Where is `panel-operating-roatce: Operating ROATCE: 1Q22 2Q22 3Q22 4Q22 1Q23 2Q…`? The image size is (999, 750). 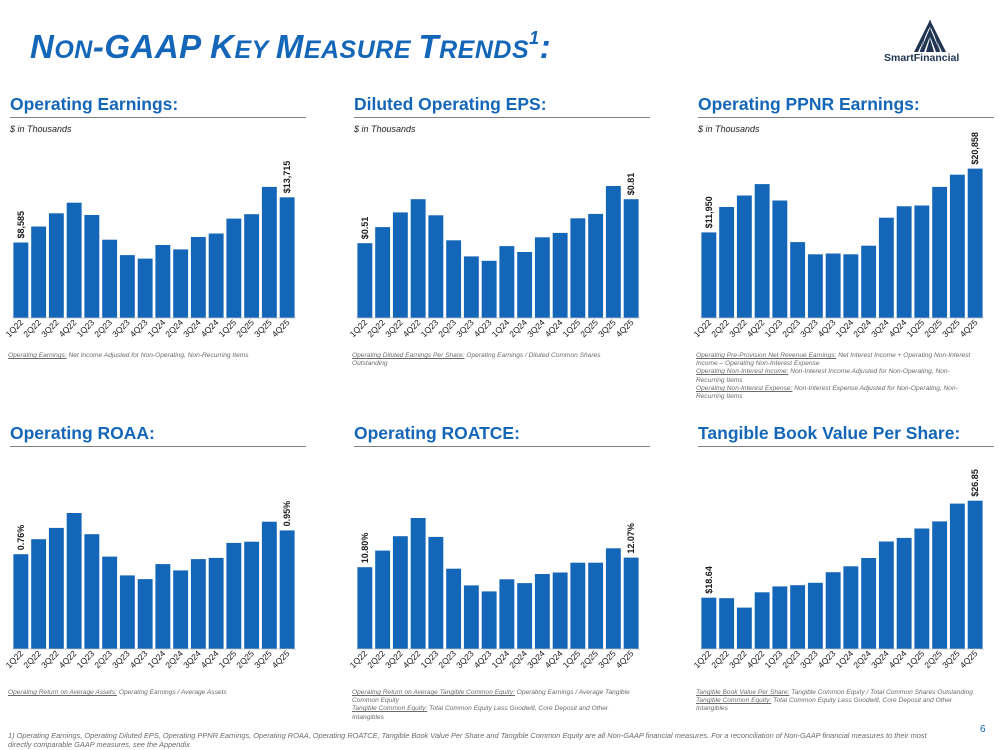 panel-operating-roatce: Operating ROATCE: 1Q22 2Q22 3Q22 4Q22 1Q23 2Q… is located at coordinates (499, 572).